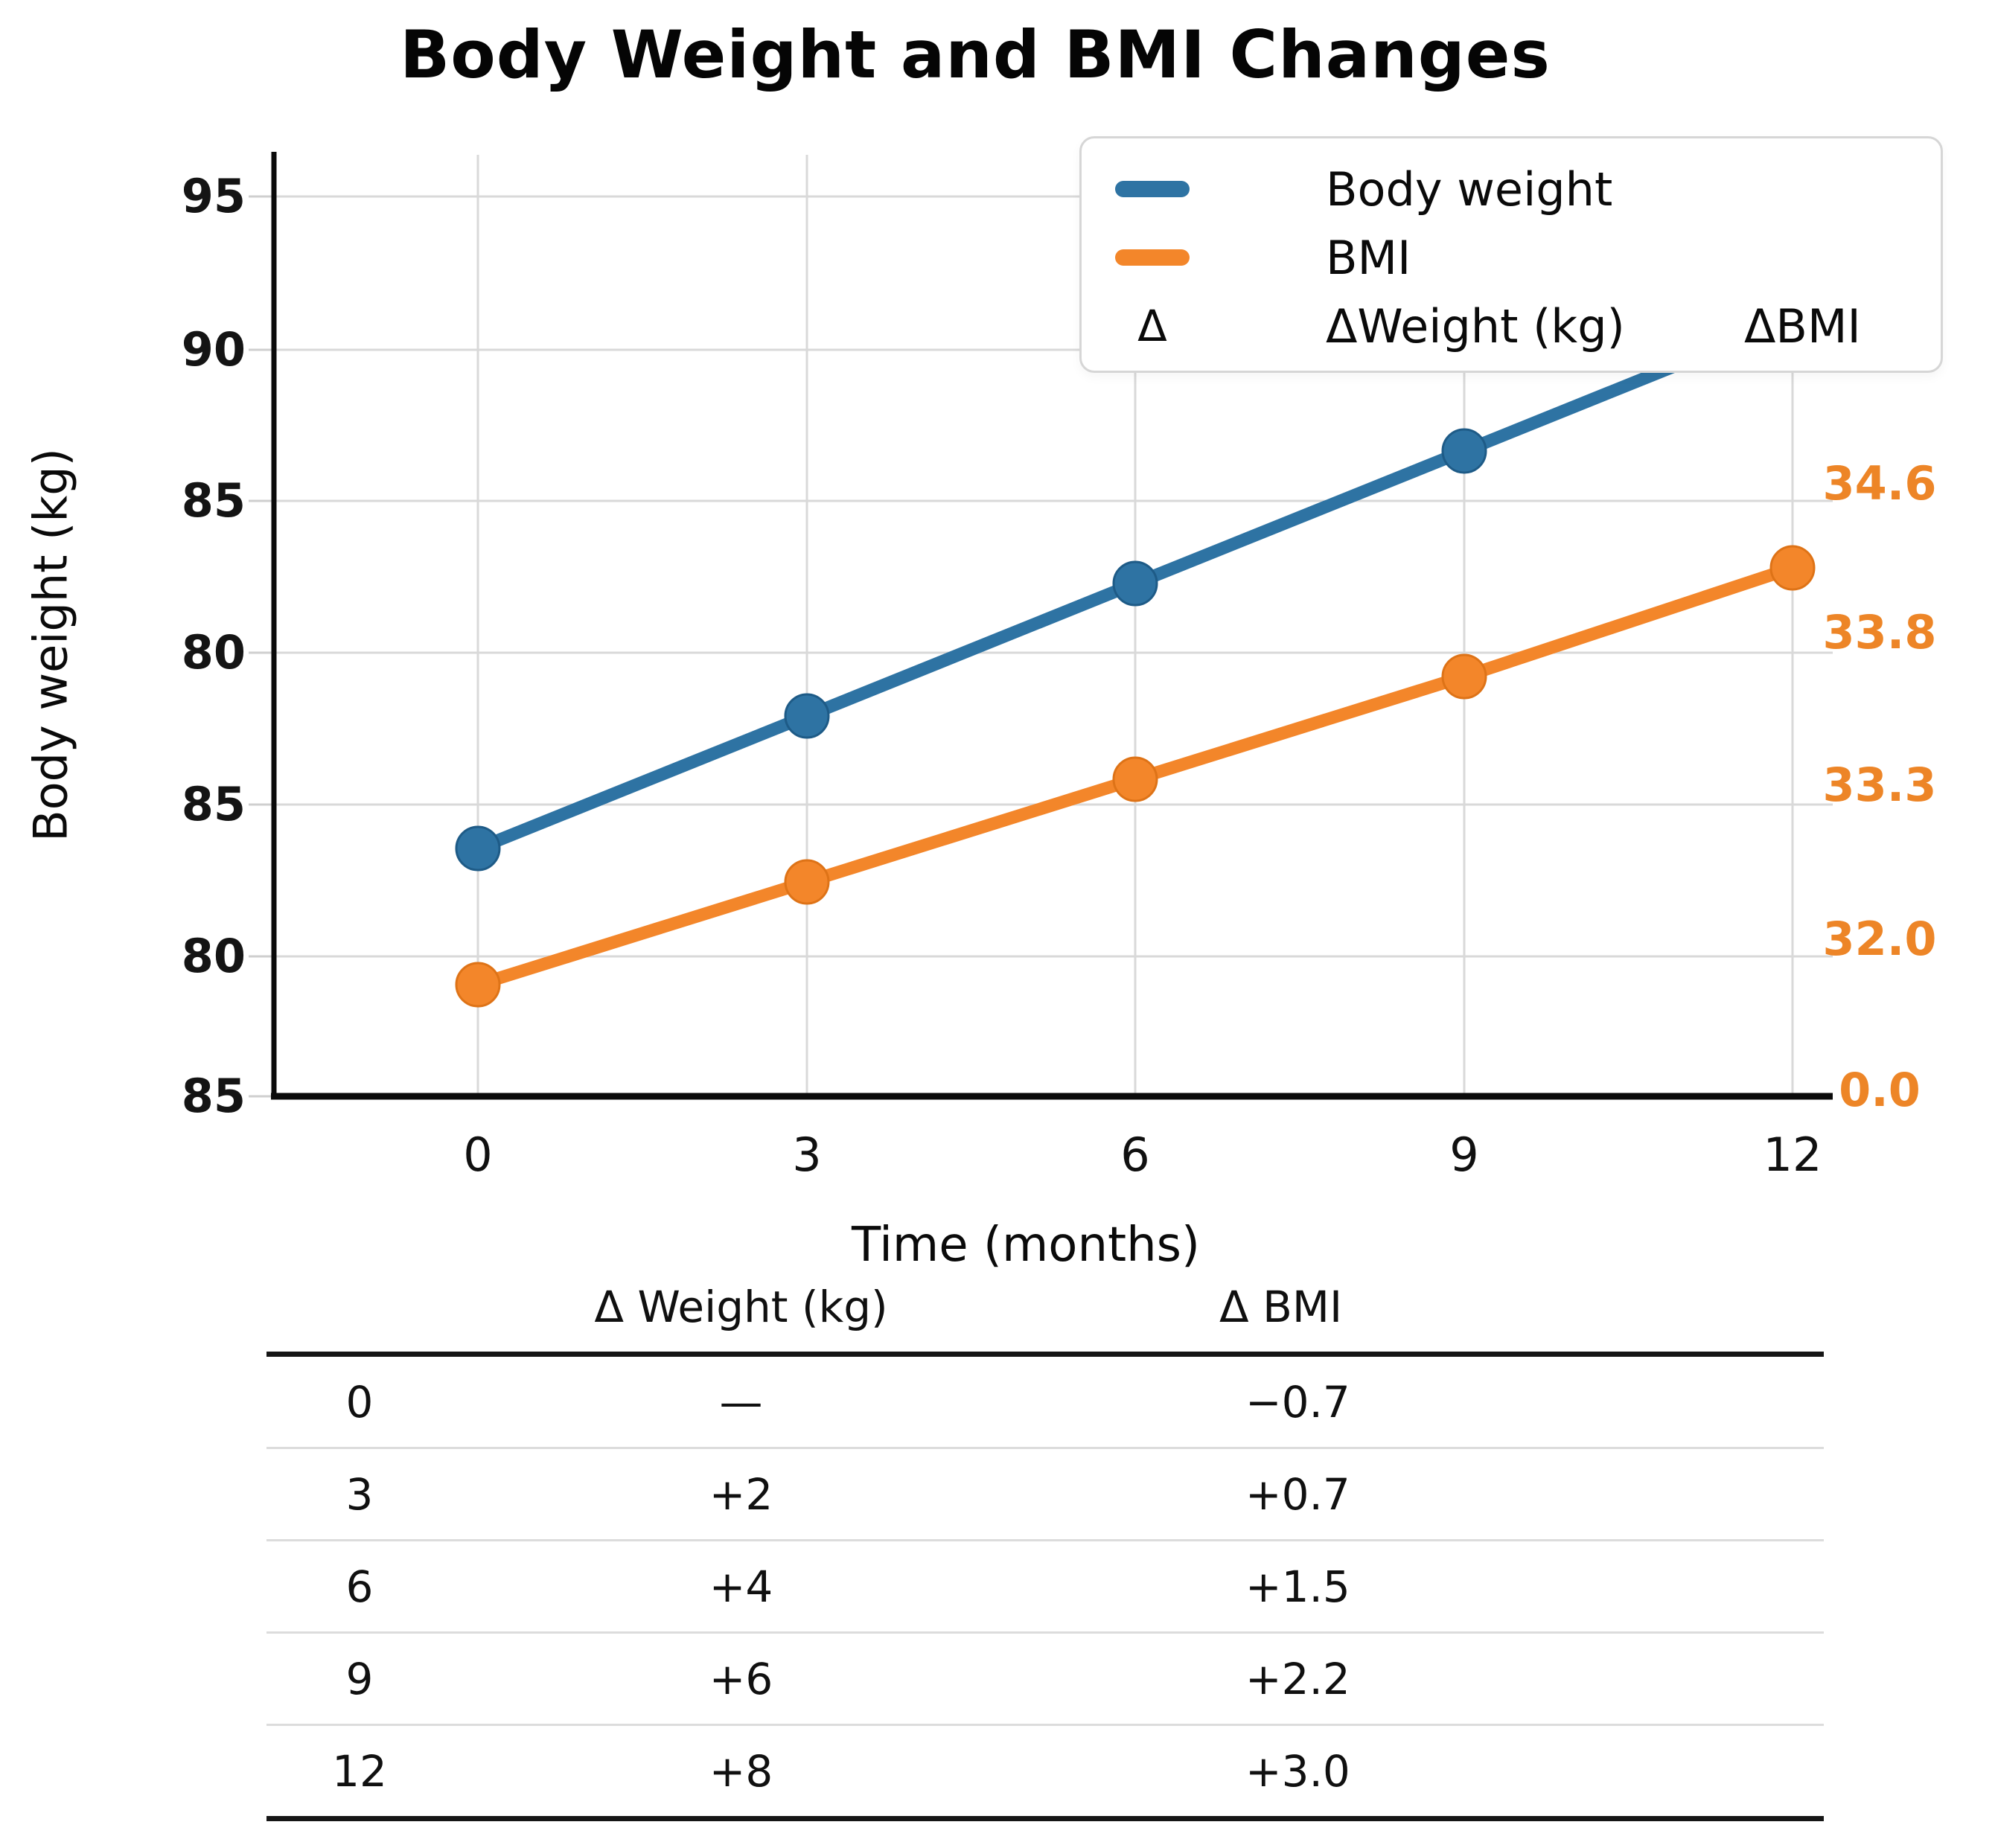  I want to click on table-row: 9 +6 +2.2, so click(1045, 1679).